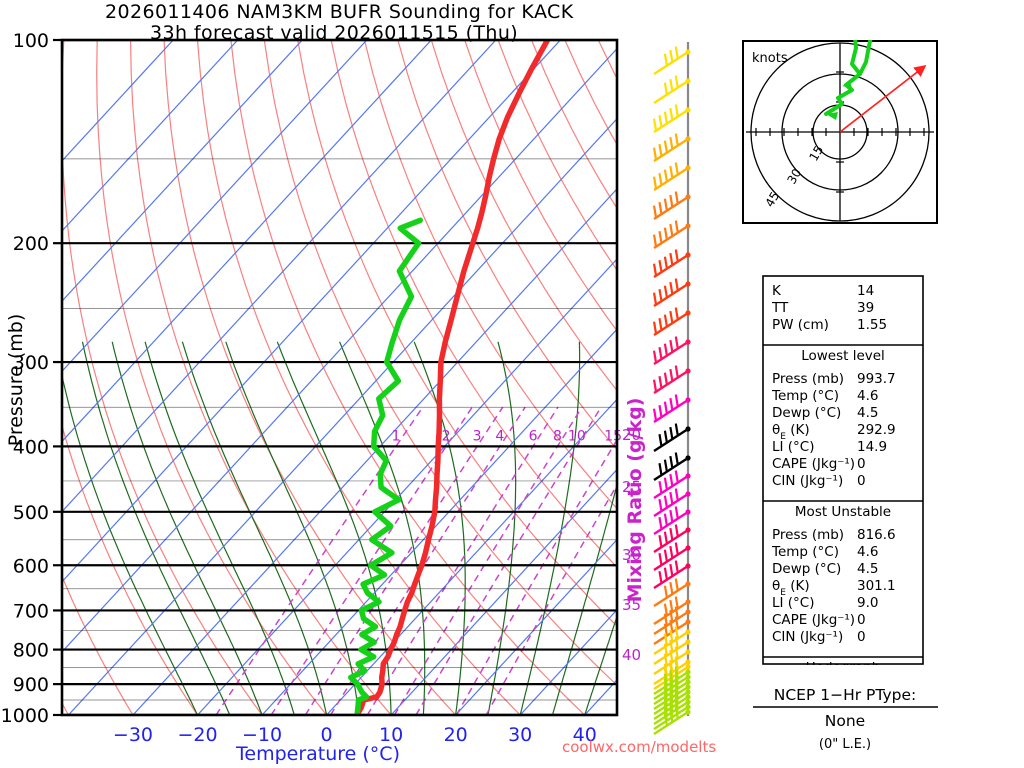  What do you see at coordinates (845, 744) in the screenshot?
I see `ptype-accumulation: (0" L.E.)` at bounding box center [845, 744].